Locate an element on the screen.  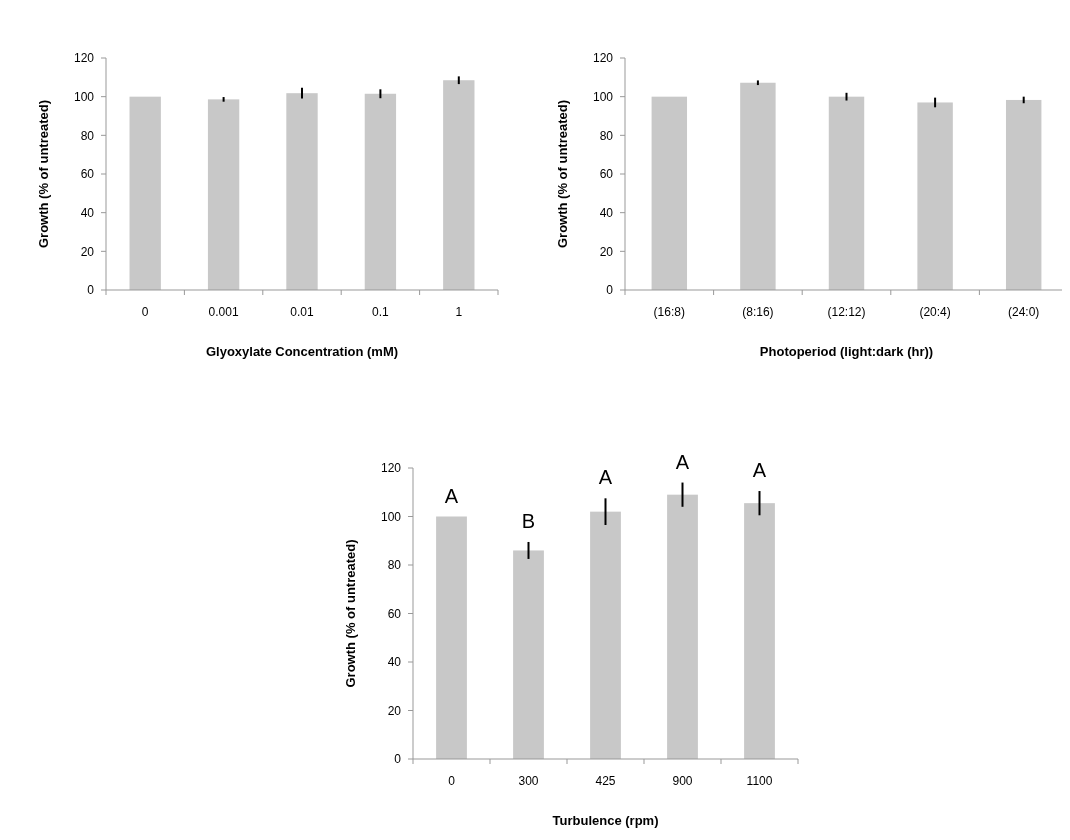
x-tick-label: 1100 is located at coordinates (759, 781).